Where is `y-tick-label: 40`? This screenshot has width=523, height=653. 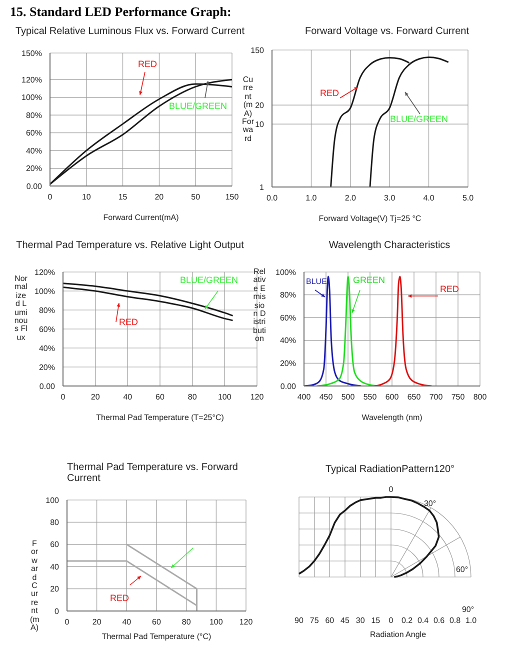
y-tick-label: 40 is located at coordinates (55, 567).